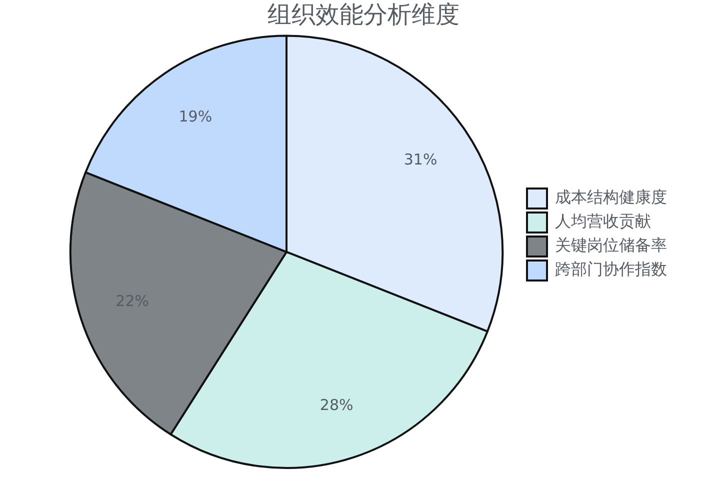 Image resolution: width=717 pixels, height=489 pixels. I want to click on chart-title: 组织效能分析维度, so click(364, 14).